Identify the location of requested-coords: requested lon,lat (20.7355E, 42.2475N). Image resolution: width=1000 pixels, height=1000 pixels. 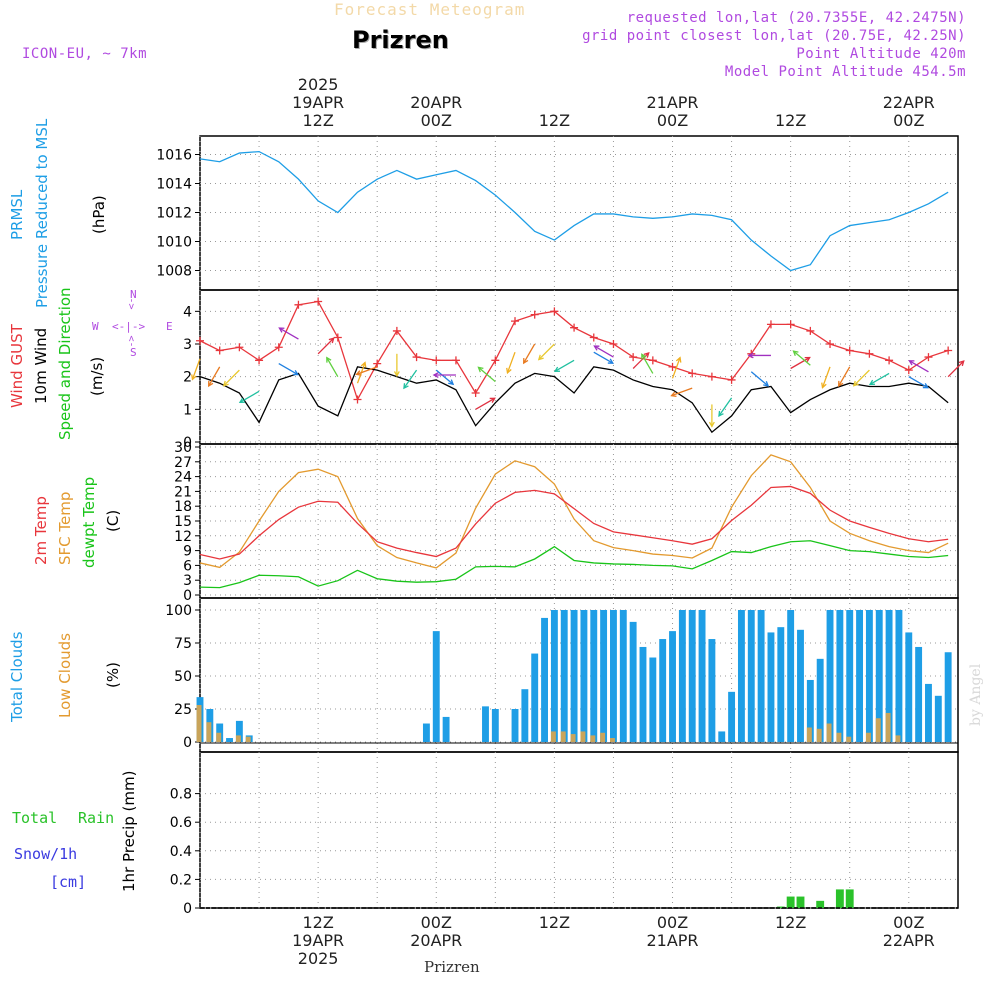
(796, 18).